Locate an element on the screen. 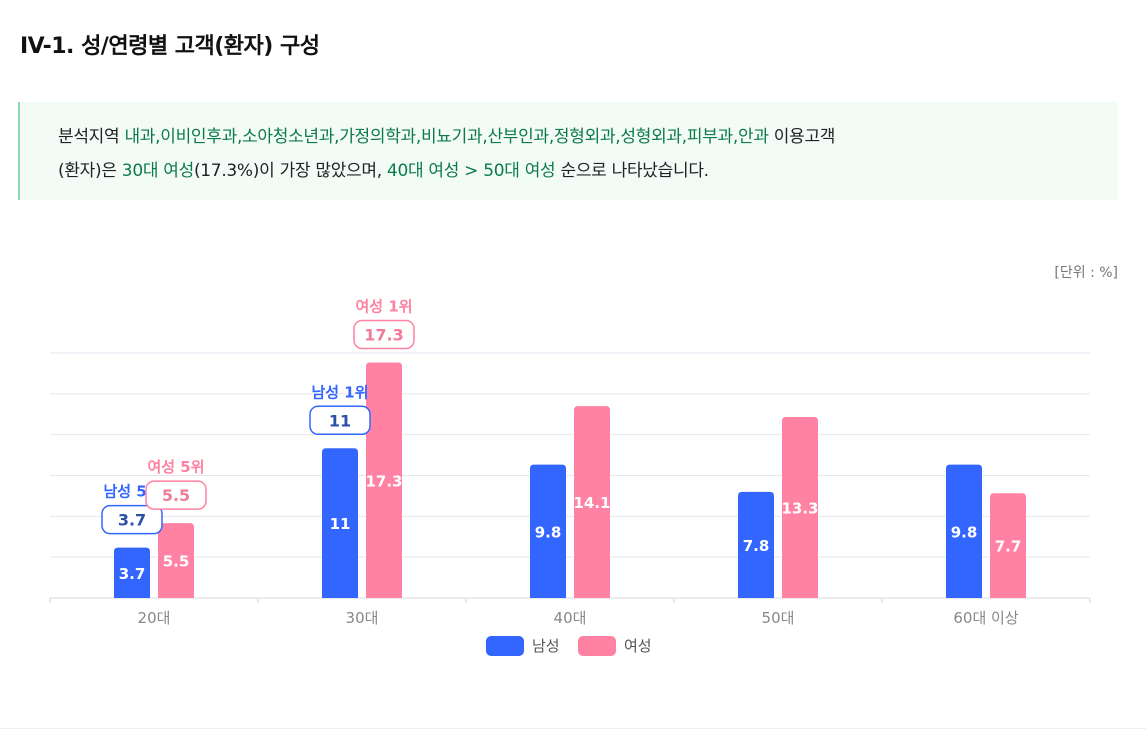 The image size is (1146, 732). data-label: 11 is located at coordinates (340, 524).